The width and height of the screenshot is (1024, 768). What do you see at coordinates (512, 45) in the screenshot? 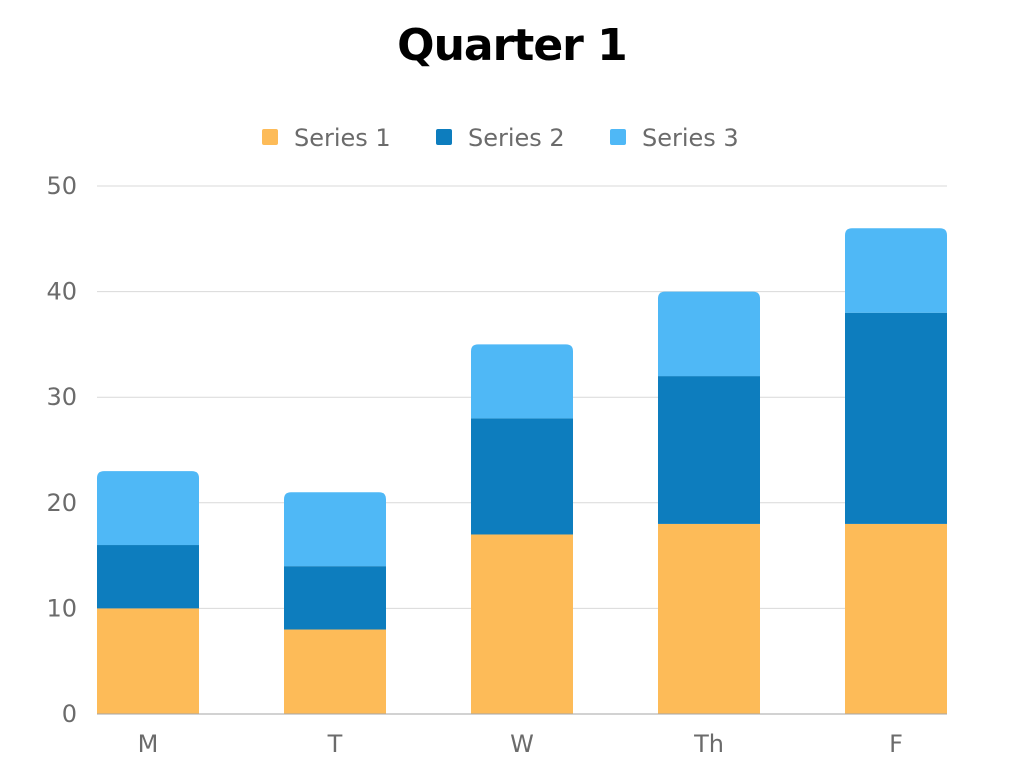
I see `chart-title: Quarter 1` at bounding box center [512, 45].